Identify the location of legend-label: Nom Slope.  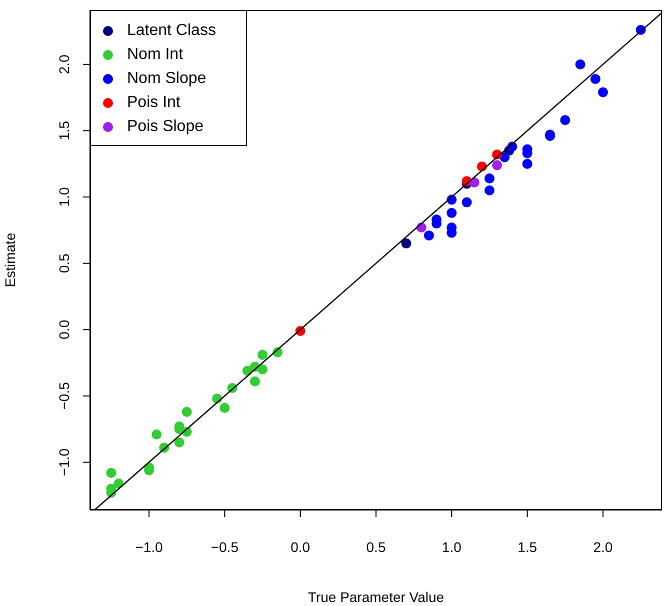
(166, 79).